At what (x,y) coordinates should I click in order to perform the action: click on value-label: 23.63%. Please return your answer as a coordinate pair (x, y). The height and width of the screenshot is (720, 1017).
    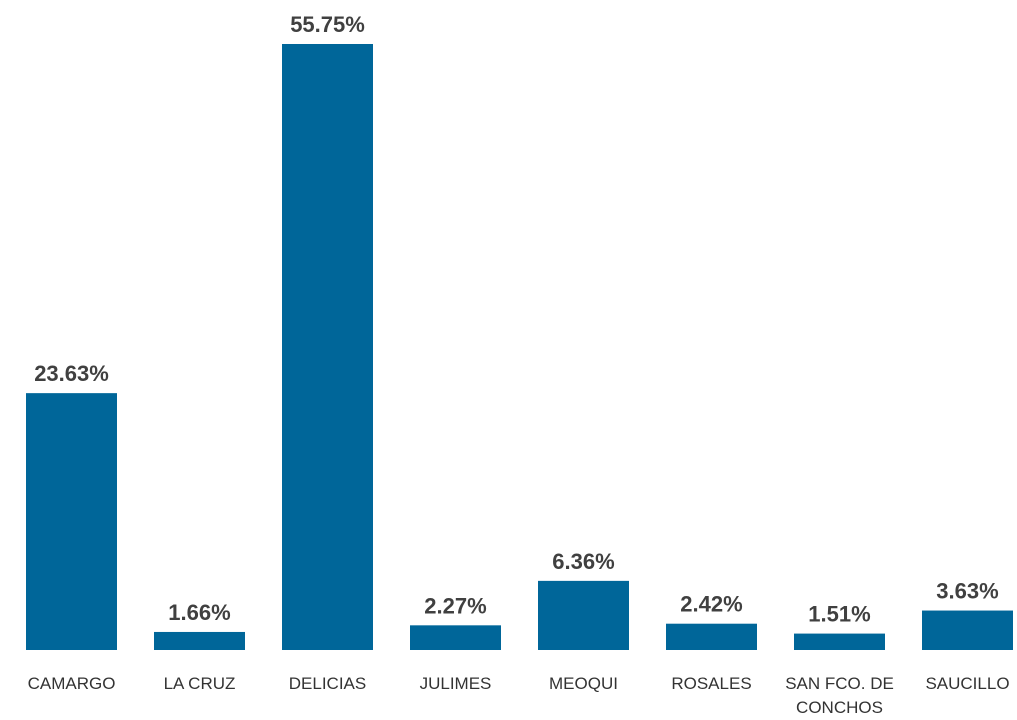
    Looking at the image, I should click on (71, 373).